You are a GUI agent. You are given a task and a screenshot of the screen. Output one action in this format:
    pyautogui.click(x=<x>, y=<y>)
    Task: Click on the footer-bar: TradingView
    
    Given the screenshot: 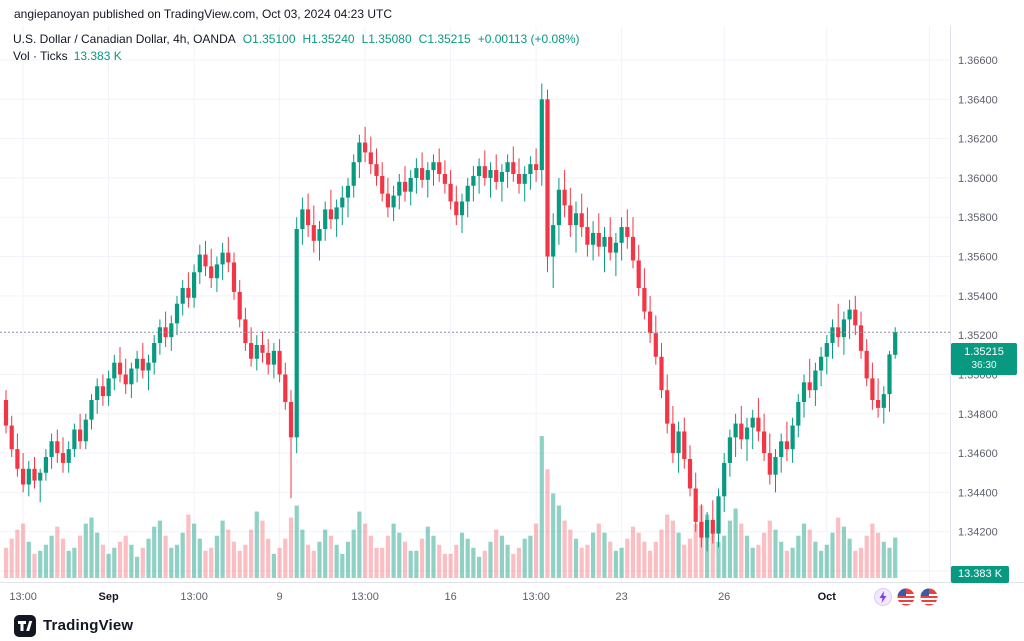 What is the action you would take?
    pyautogui.click(x=512, y=625)
    